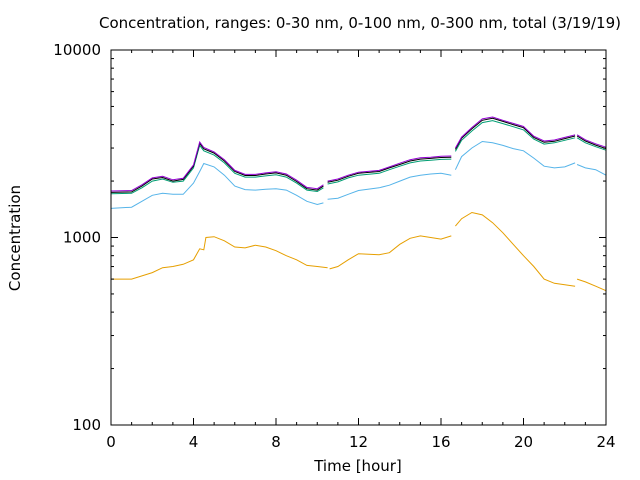 Image resolution: width=640 pixels, height=480 pixels. I want to click on y-tick-label: 100, so click(86, 425).